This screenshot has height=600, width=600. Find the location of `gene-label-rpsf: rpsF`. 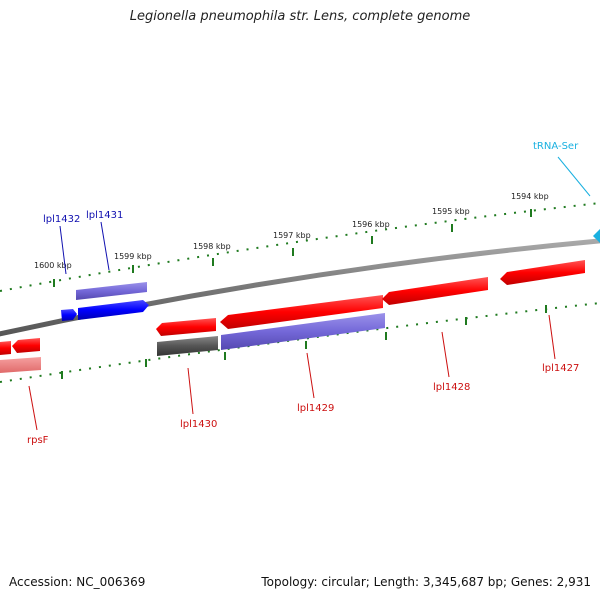

gene-label-rpsf: rpsF is located at coordinates (38, 440).